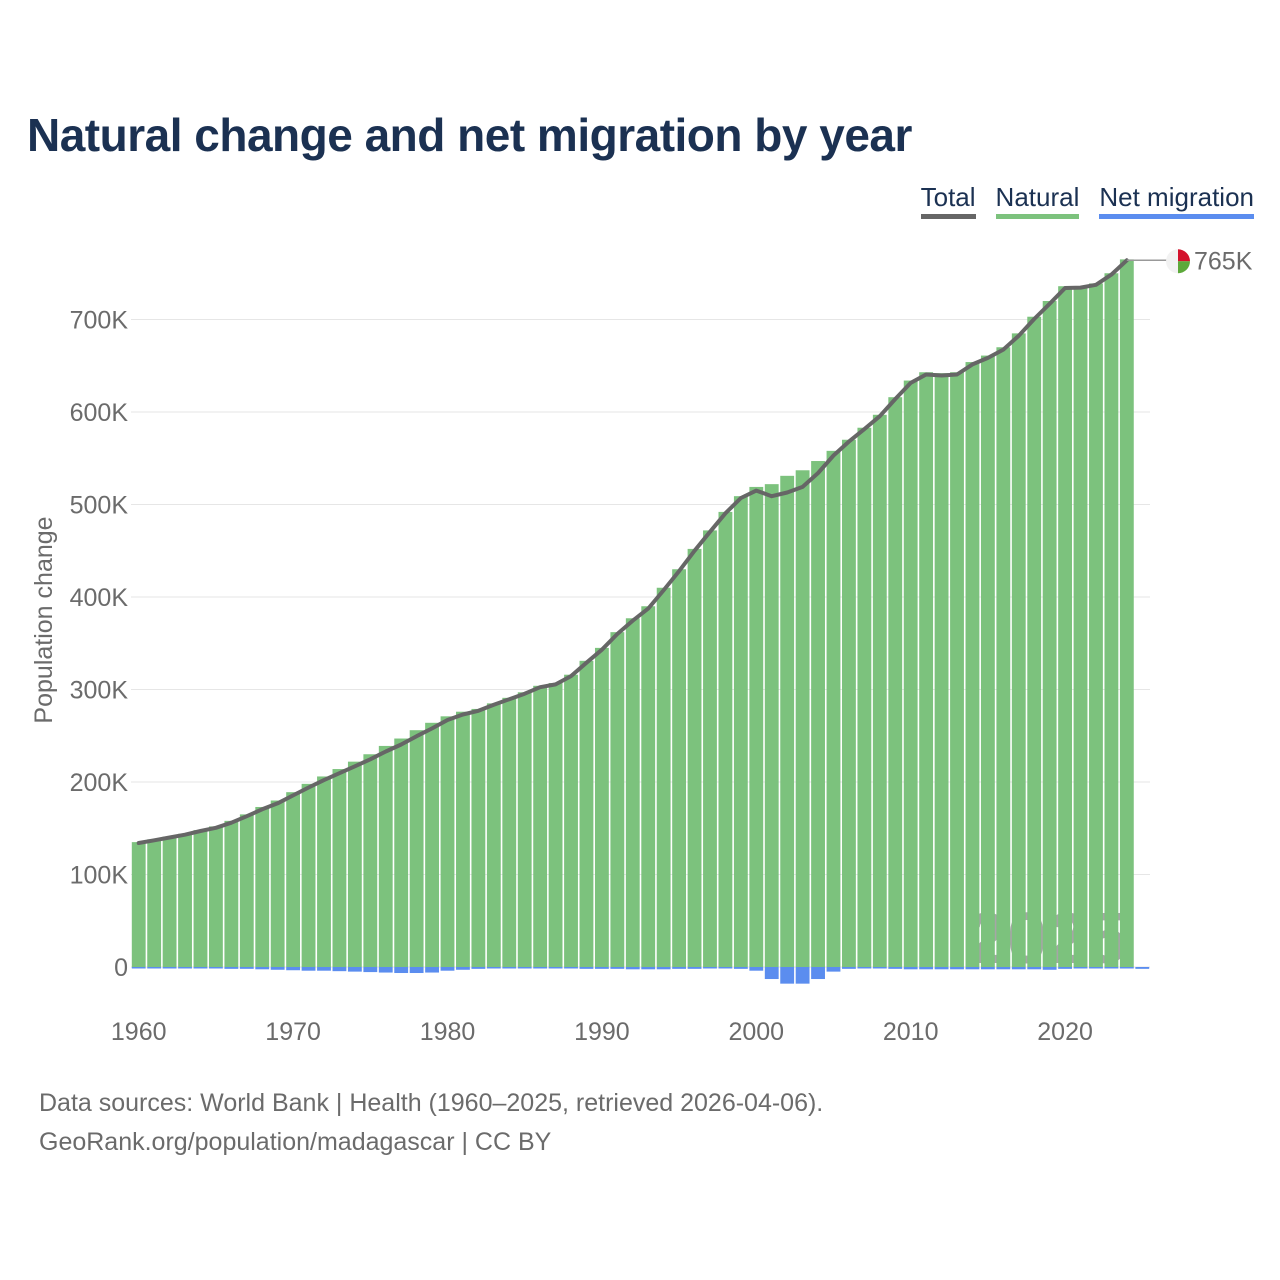  What do you see at coordinates (1037, 200) in the screenshot?
I see `legend-natural: Natural` at bounding box center [1037, 200].